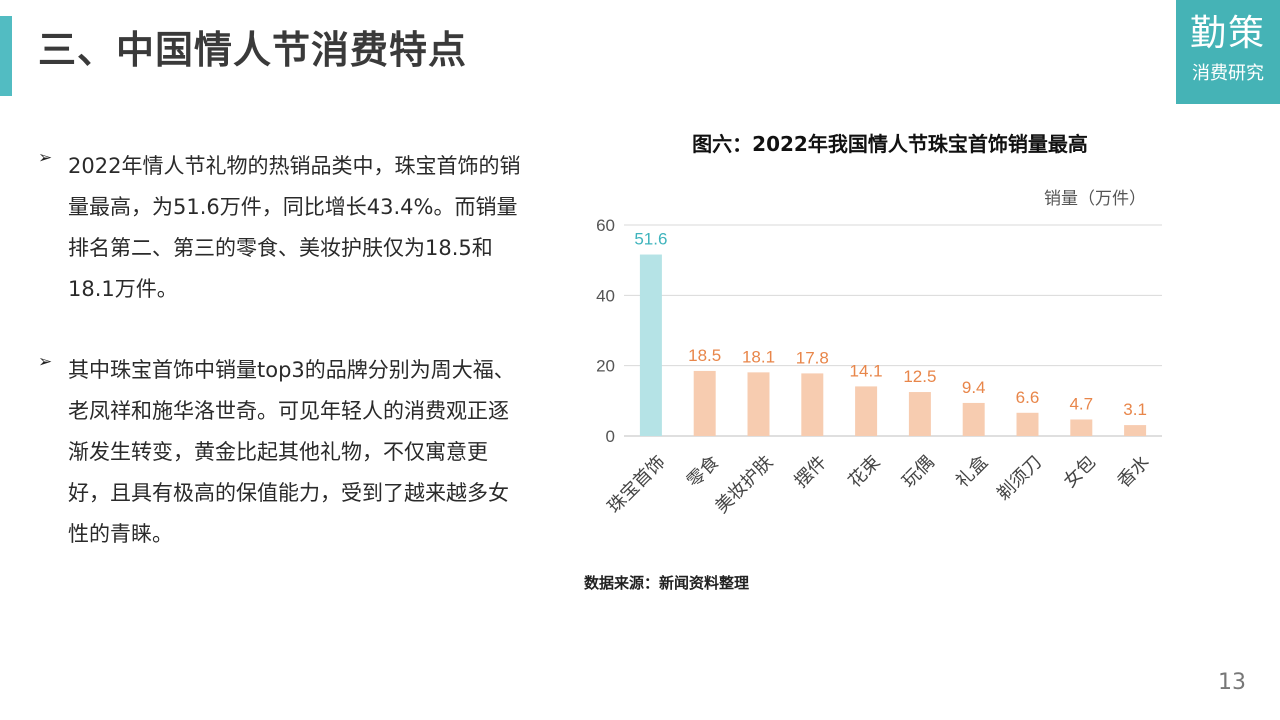  Describe the element at coordinates (890, 144) in the screenshot. I see `chart-title: 图六：2022年我国情人节珠宝首饰销量最高` at that location.